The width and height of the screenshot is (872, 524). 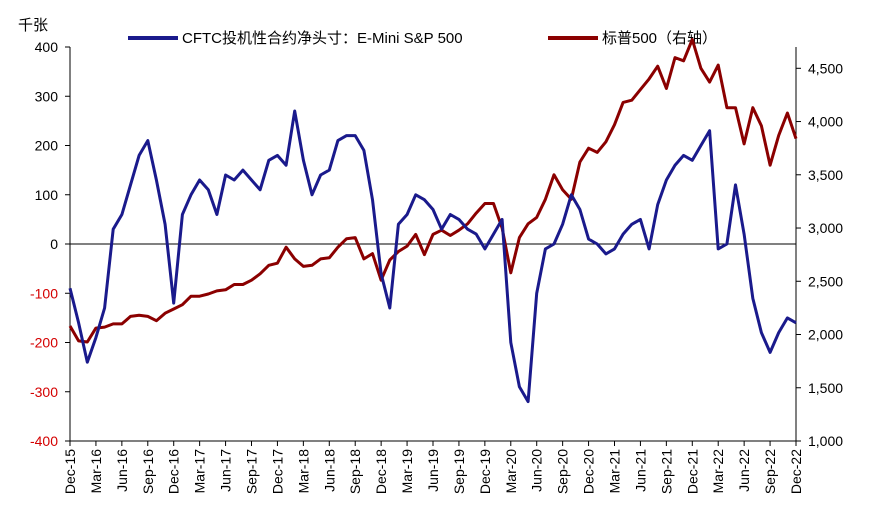 I want to click on left-axis-tick-label: -300, so click(x=44, y=392).